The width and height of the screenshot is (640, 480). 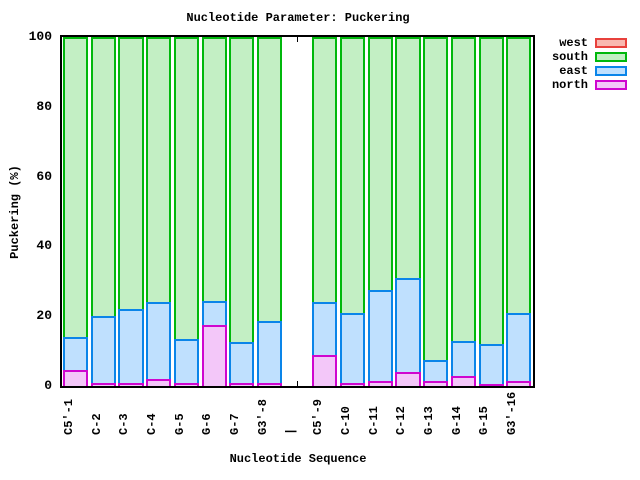 I want to click on legend-row-west: west, so click(x=583, y=43).